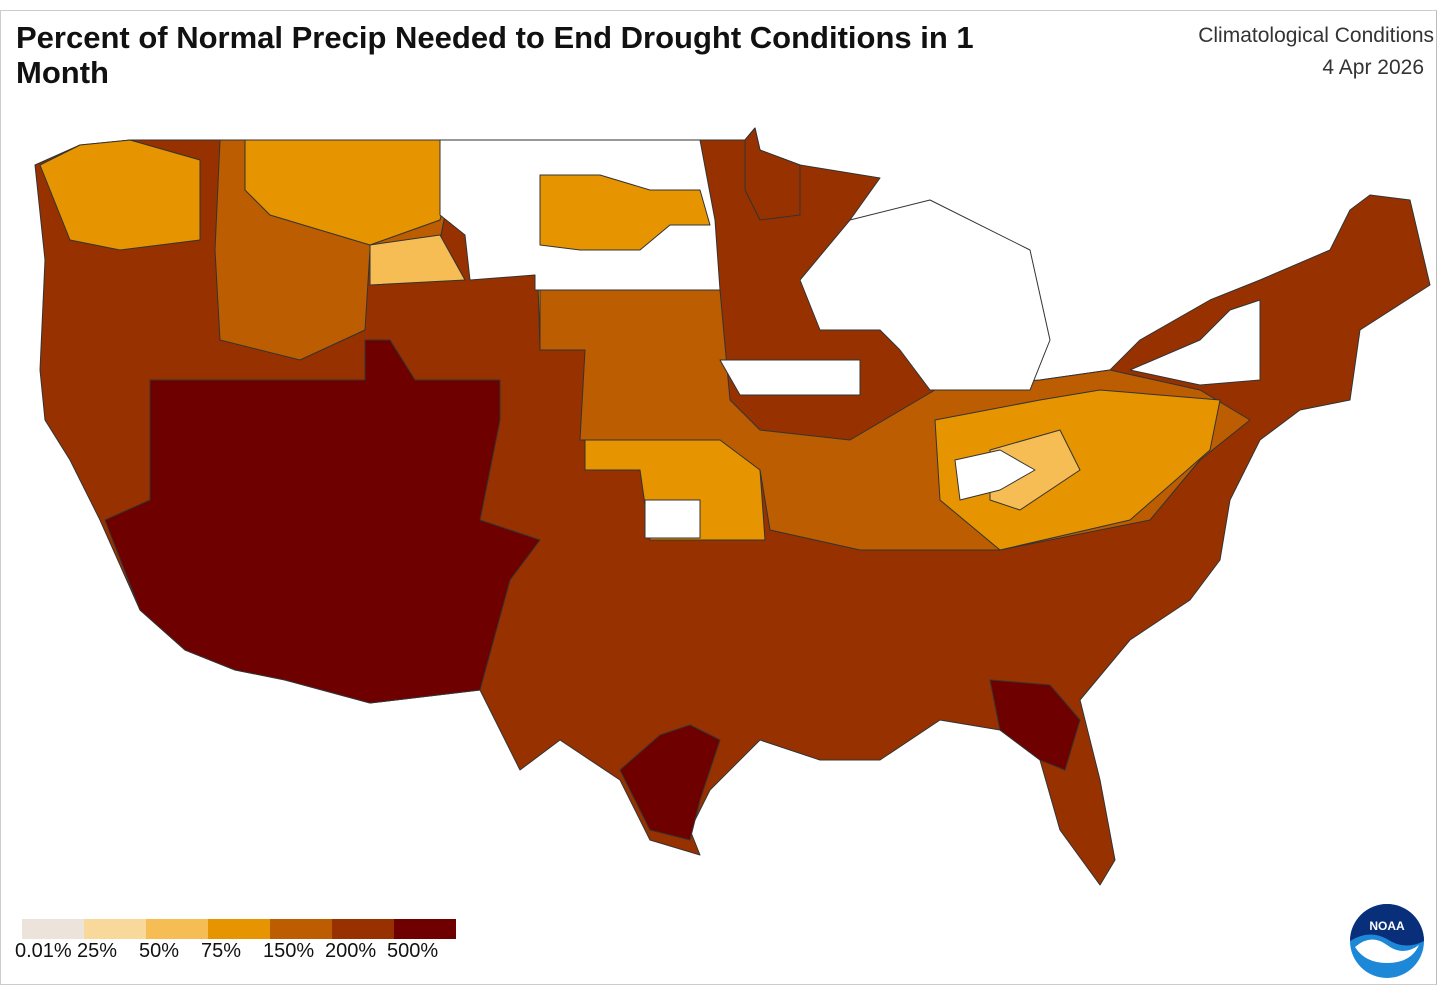 Image resolution: width=1440 pixels, height=985 pixels. What do you see at coordinates (1316, 52) in the screenshot?
I see `map-subtitle: Climatological Conditions 4 Apr 2026` at bounding box center [1316, 52].